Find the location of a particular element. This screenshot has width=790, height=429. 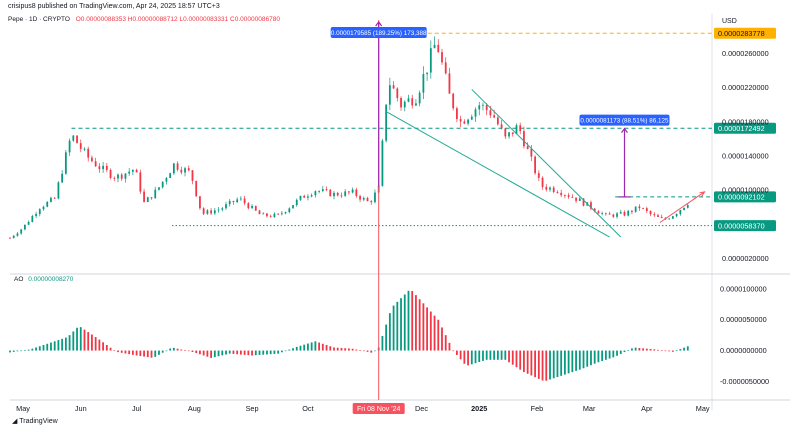

ao-indicator-label: AO 0.00000008270 is located at coordinates (43, 279).